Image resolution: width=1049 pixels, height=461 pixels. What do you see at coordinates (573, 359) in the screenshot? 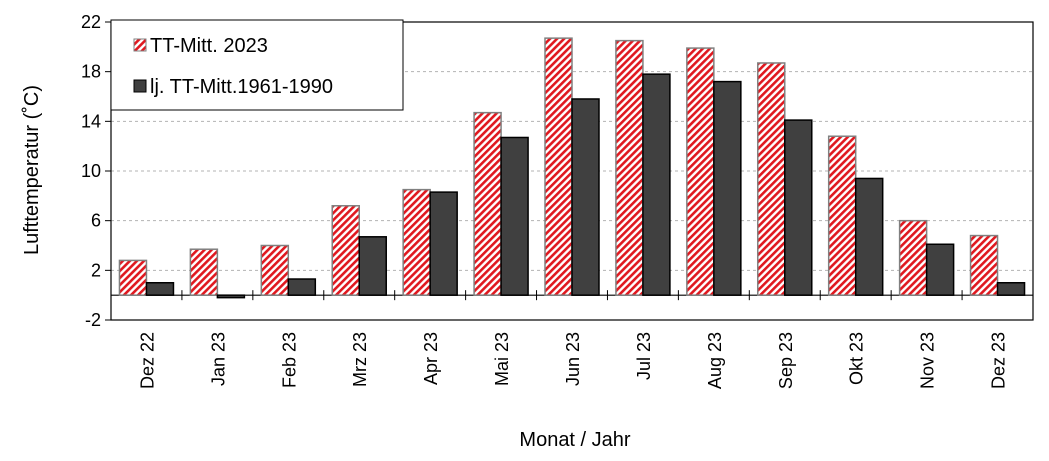
I see `x-tick-label: Jun 23` at bounding box center [573, 359].